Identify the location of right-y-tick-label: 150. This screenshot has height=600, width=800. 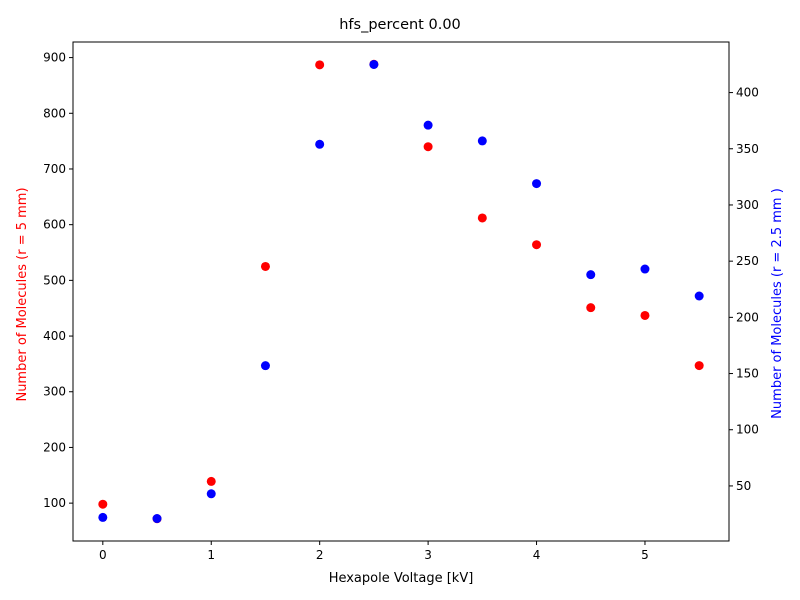
(747, 374).